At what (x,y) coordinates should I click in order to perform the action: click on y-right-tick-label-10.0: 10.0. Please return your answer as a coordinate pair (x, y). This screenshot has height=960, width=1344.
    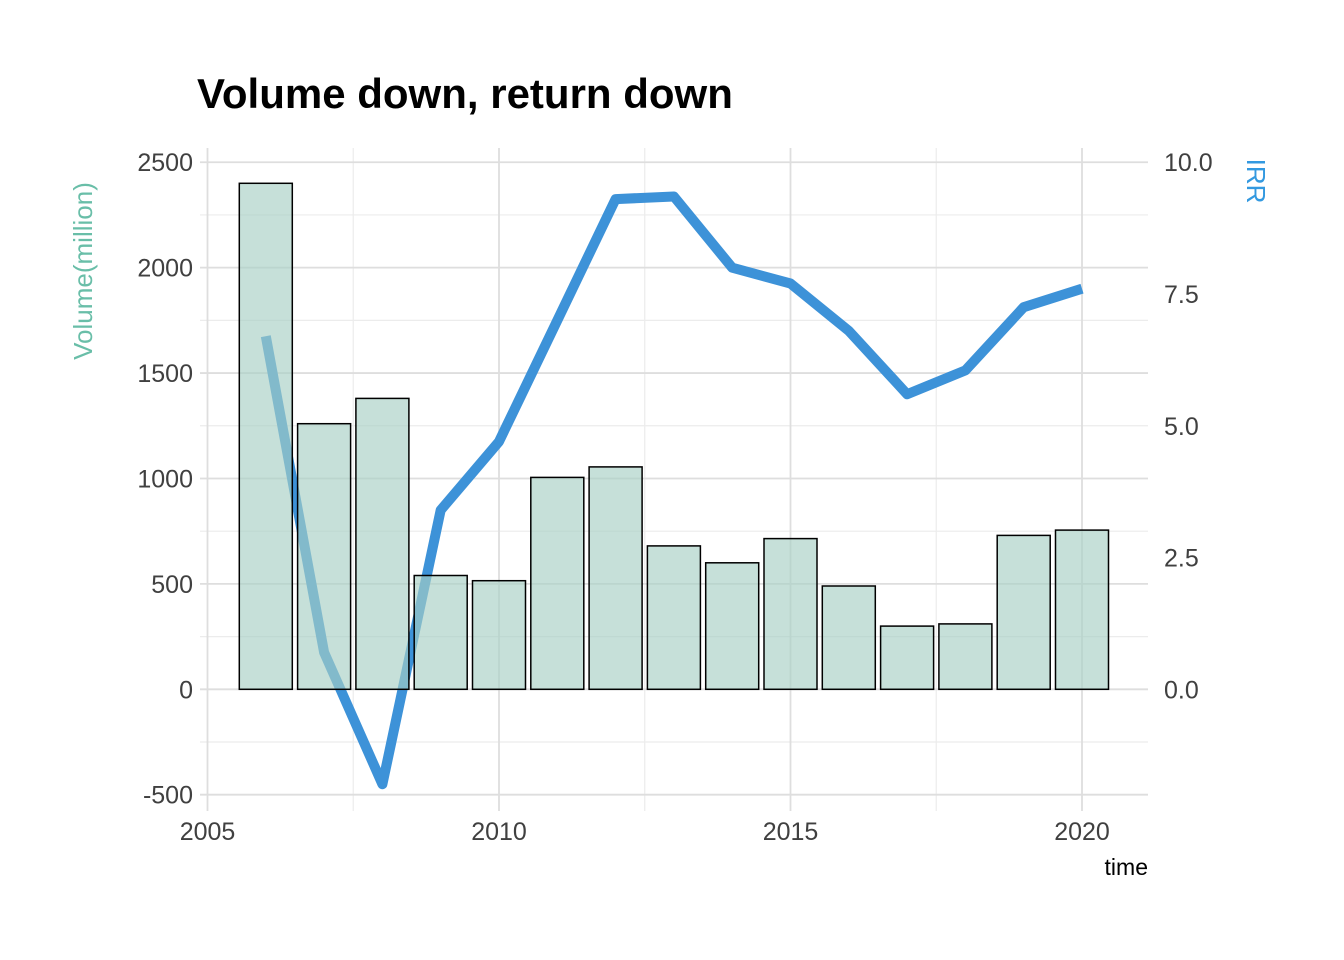
    Looking at the image, I should click on (1188, 163).